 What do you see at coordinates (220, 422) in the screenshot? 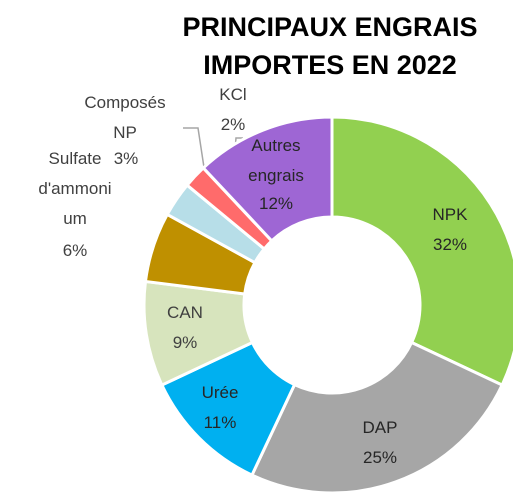
I see `value-label: 11%` at bounding box center [220, 422].